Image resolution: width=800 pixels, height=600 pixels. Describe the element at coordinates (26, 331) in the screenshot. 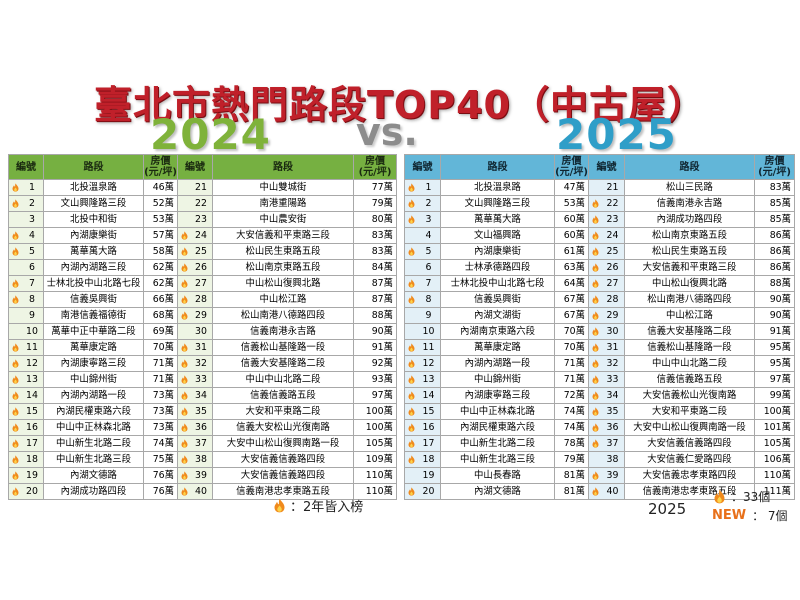

I see `rank-cell: 10` at that location.